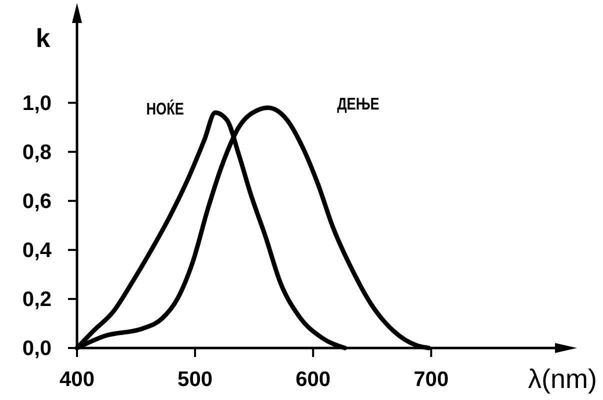 The height and width of the screenshot is (400, 603). Describe the element at coordinates (43, 38) in the screenshot. I see `y-axis-title: k` at that location.